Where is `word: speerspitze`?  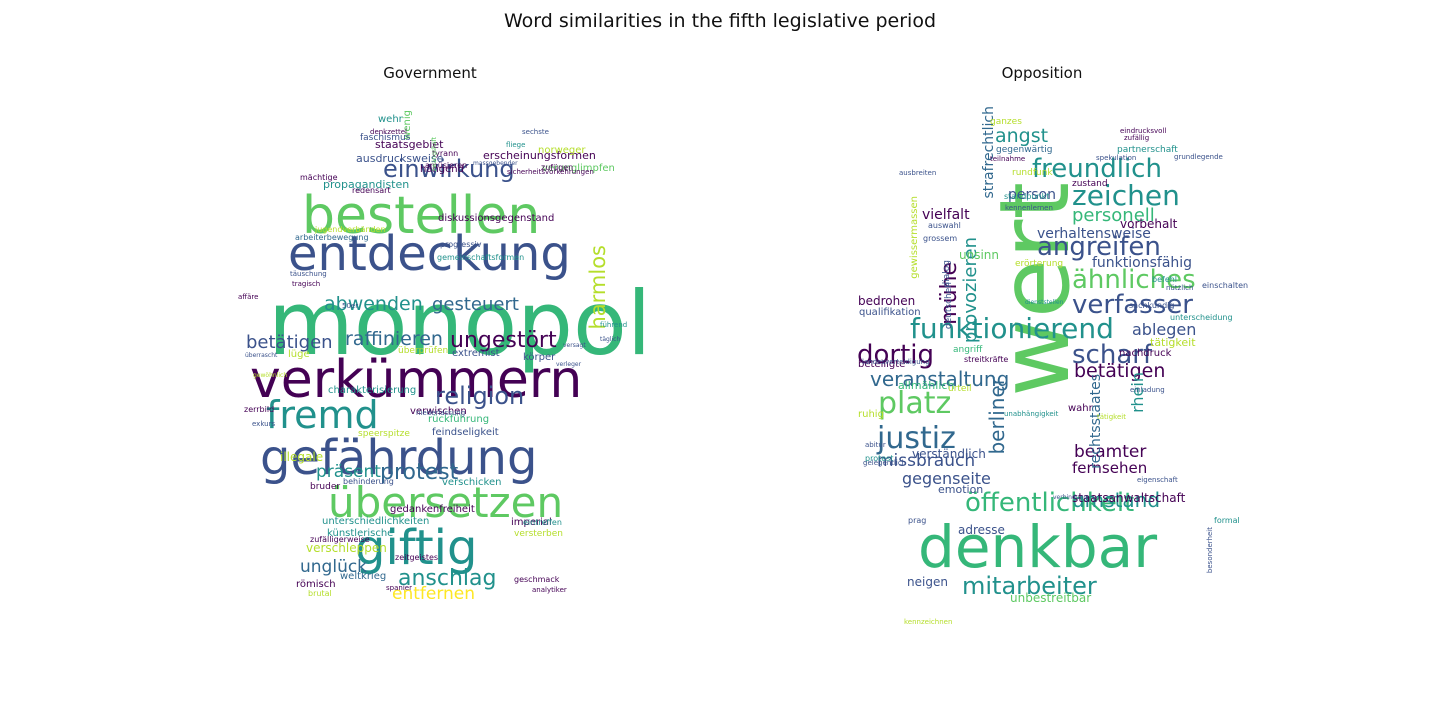 word: speerspitze is located at coordinates (384, 434).